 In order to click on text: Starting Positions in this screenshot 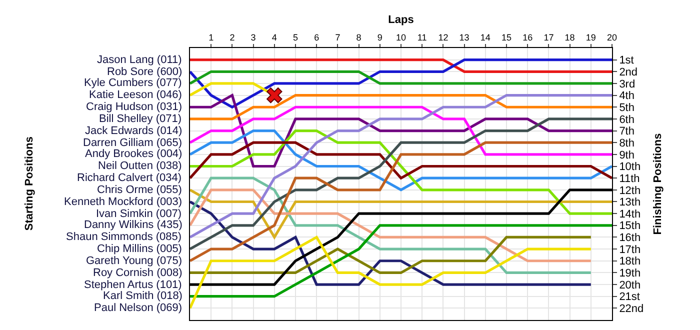, I will do `click(30, 183)`.